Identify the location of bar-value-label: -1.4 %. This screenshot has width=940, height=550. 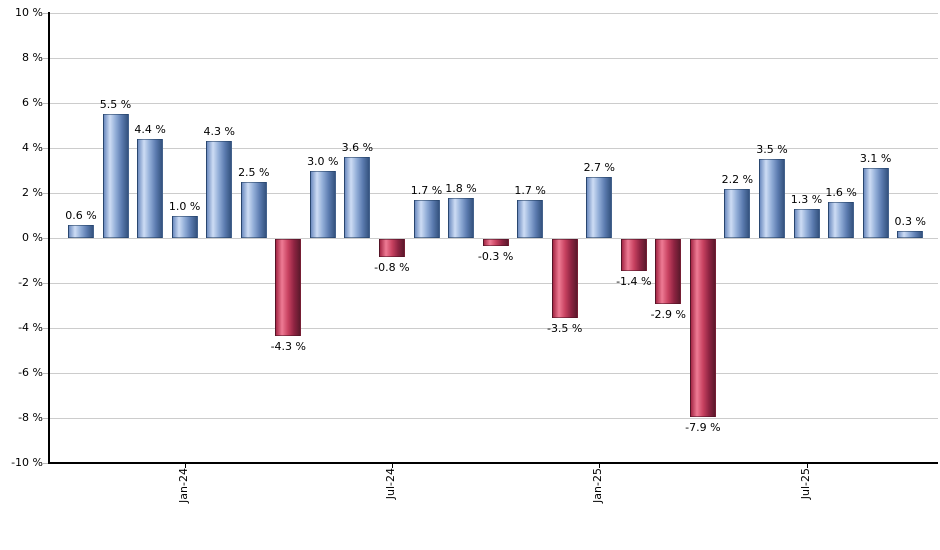
(634, 281).